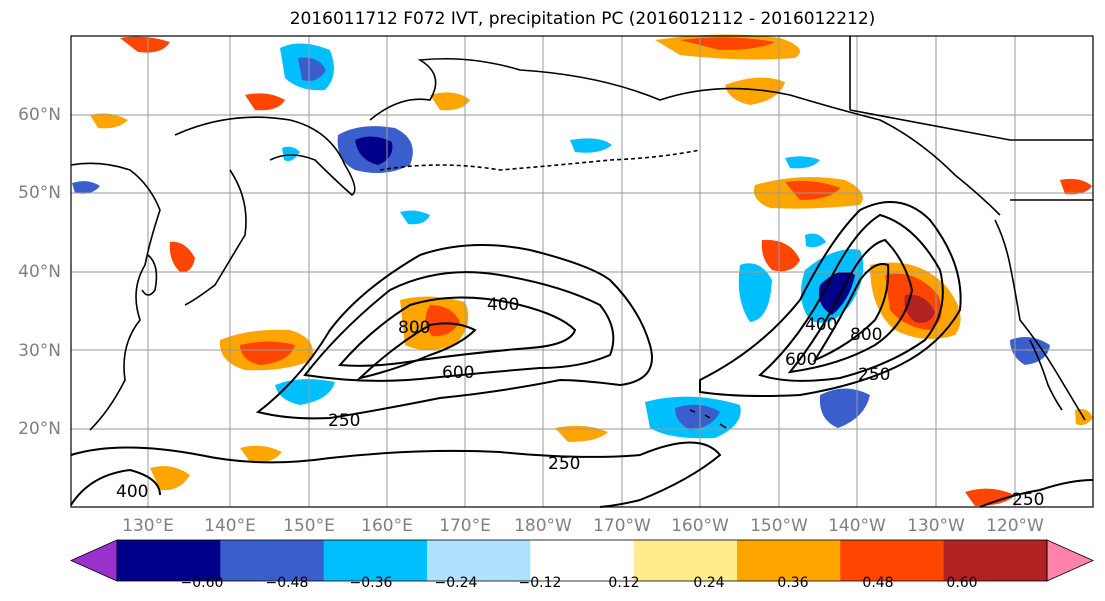 This screenshot has height=601, width=1105. I want to click on asia-coast, so click(115, 296).